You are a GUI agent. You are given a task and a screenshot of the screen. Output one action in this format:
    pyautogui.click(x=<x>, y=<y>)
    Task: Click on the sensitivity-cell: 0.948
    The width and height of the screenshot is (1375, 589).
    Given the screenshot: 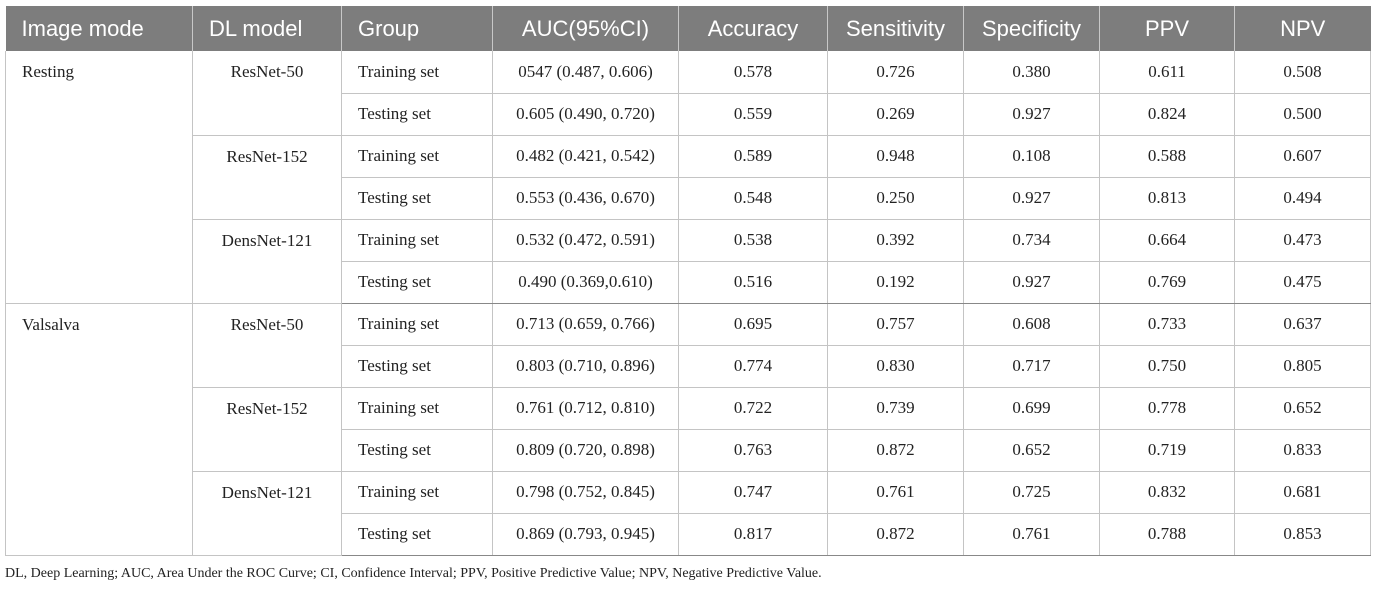 What is the action you would take?
    pyautogui.click(x=895, y=156)
    